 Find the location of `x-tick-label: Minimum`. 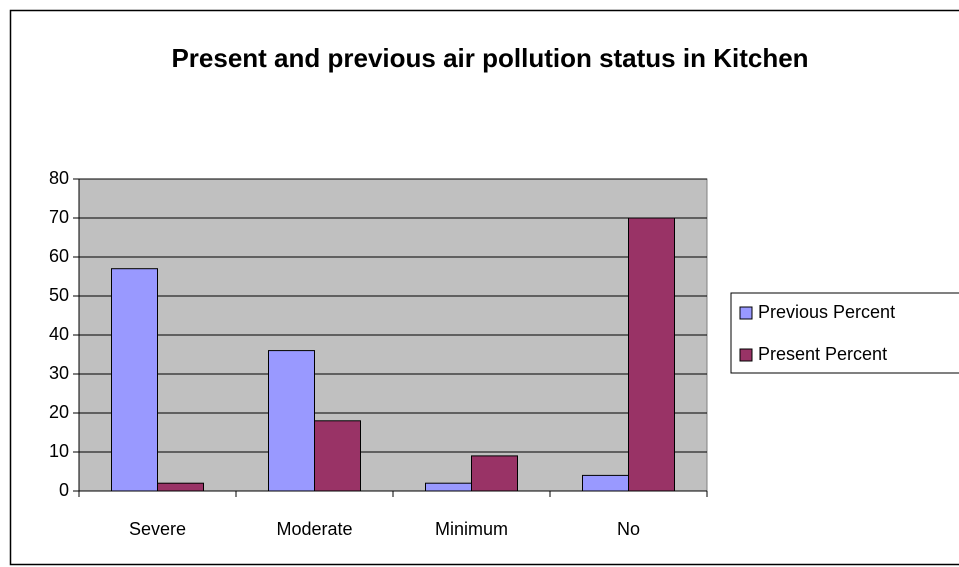

x-tick-label: Minimum is located at coordinates (471, 529).